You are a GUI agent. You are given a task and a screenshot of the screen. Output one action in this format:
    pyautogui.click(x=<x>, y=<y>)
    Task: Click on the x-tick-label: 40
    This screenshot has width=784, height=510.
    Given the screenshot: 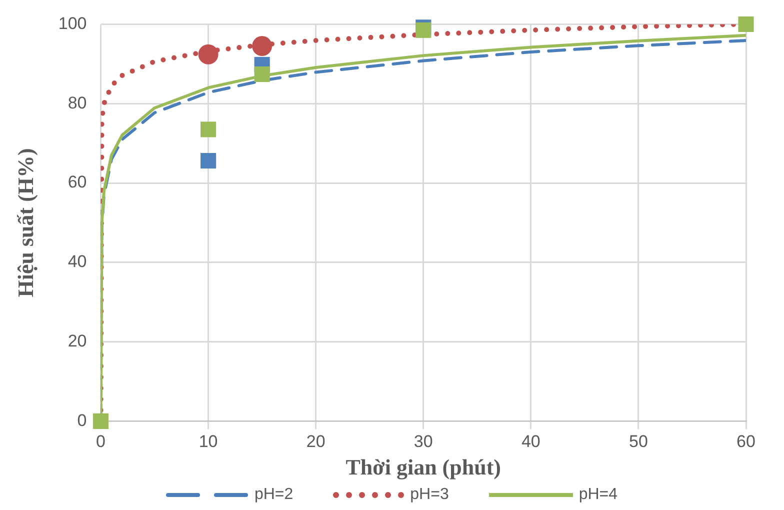 What is the action you would take?
    pyautogui.click(x=530, y=442)
    